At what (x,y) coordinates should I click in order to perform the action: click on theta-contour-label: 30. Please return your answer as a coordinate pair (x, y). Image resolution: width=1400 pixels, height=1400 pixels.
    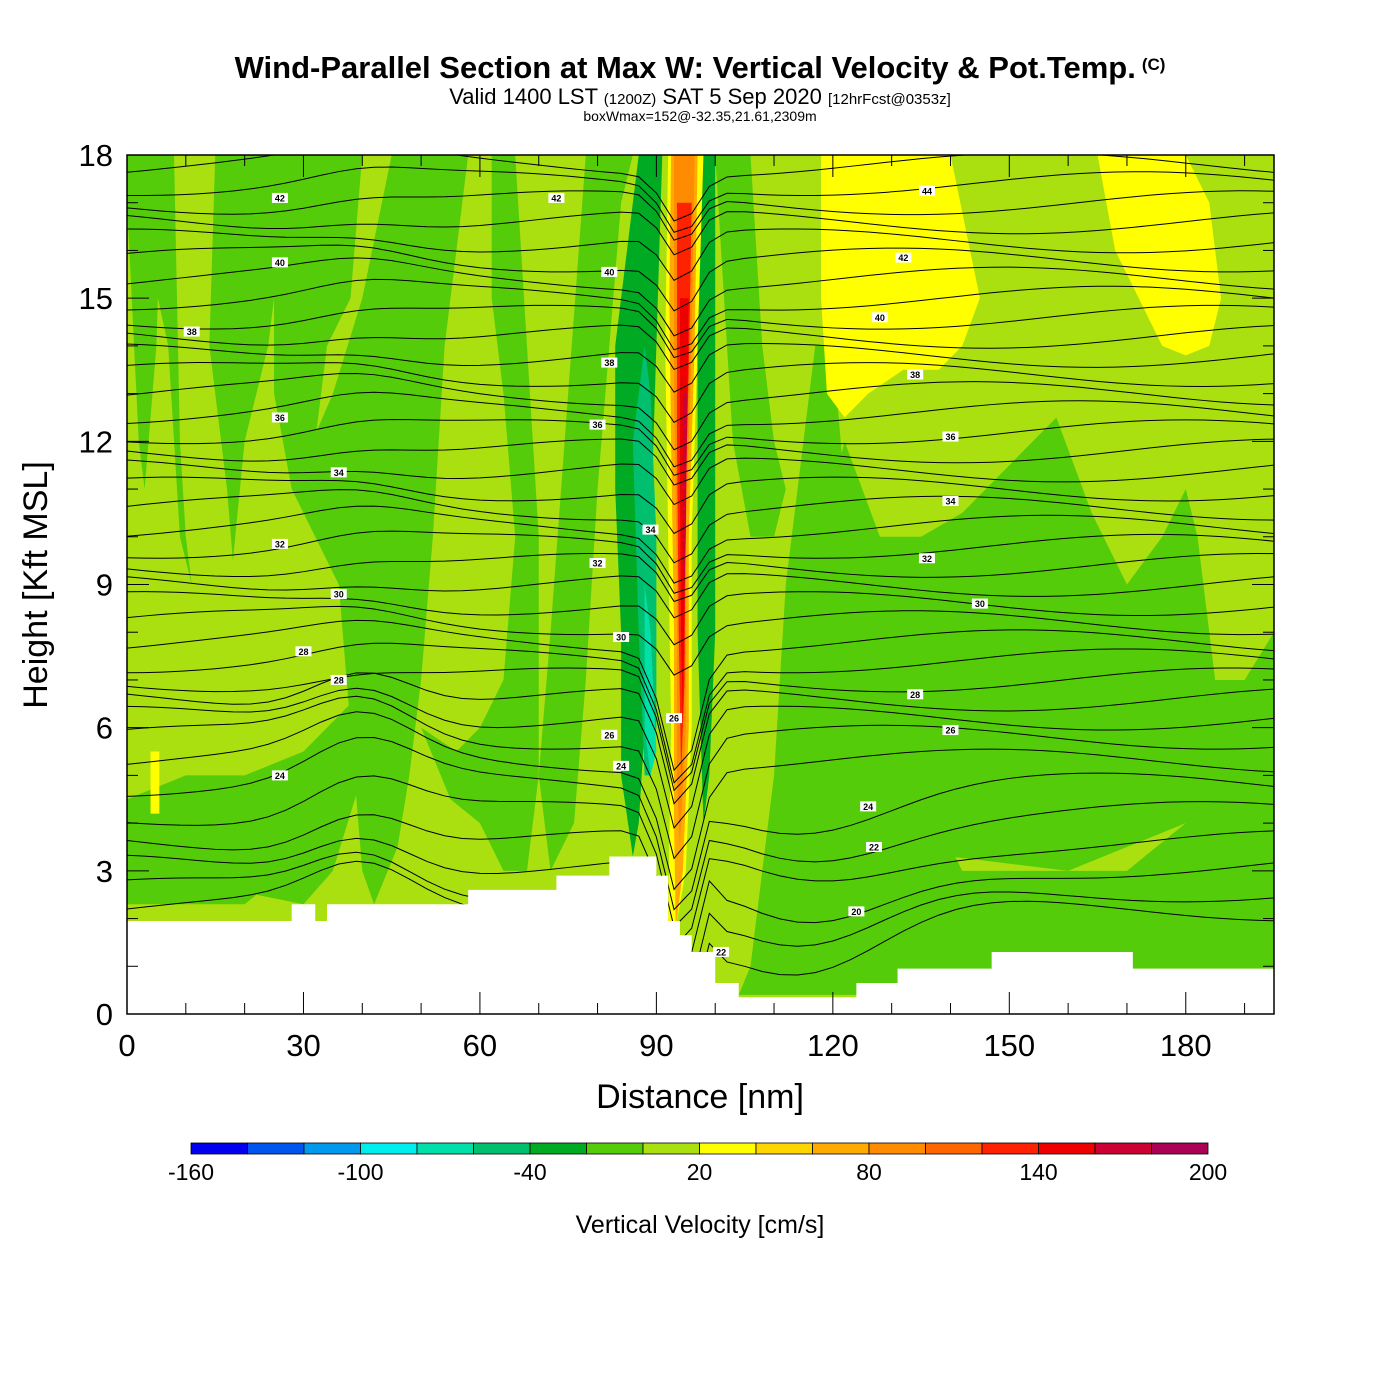
    Looking at the image, I should click on (338, 594).